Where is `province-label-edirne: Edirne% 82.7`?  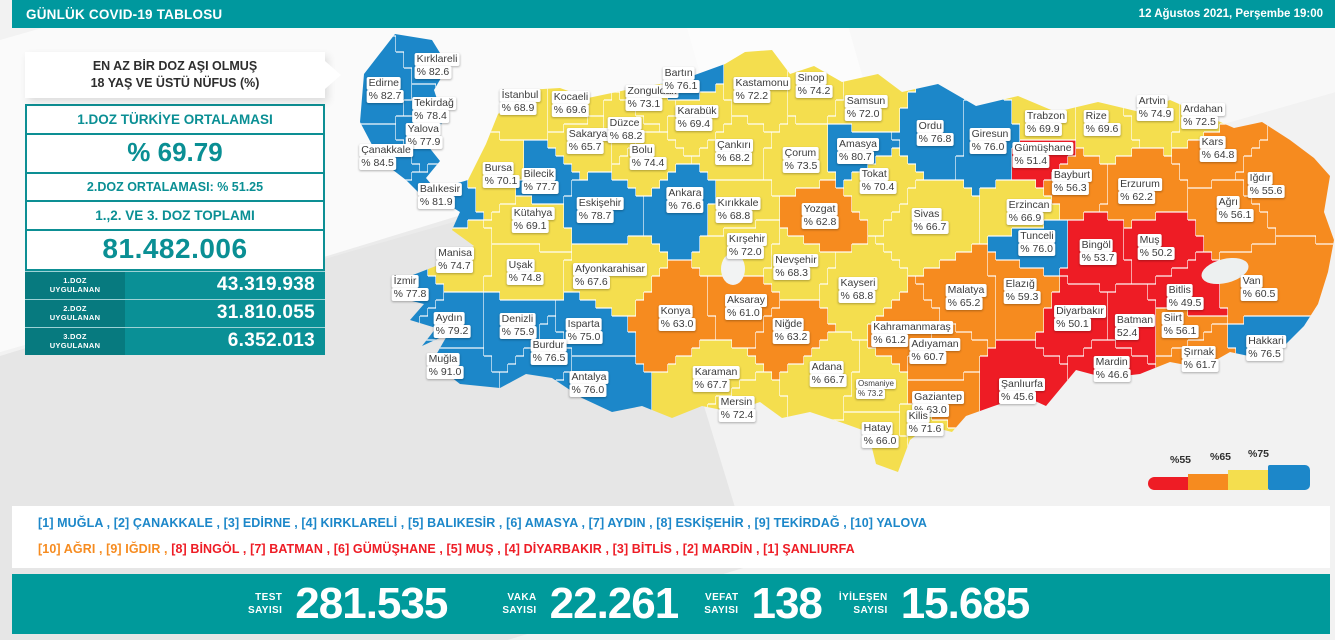
province-label-edirne: Edirne% 82.7 is located at coordinates (385, 90).